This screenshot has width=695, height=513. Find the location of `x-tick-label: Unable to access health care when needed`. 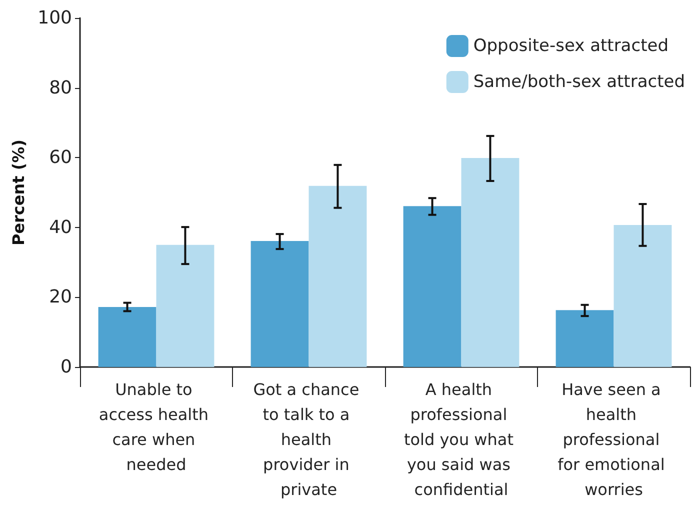

x-tick-label: Unable to access health care when needed is located at coordinates (156, 427).